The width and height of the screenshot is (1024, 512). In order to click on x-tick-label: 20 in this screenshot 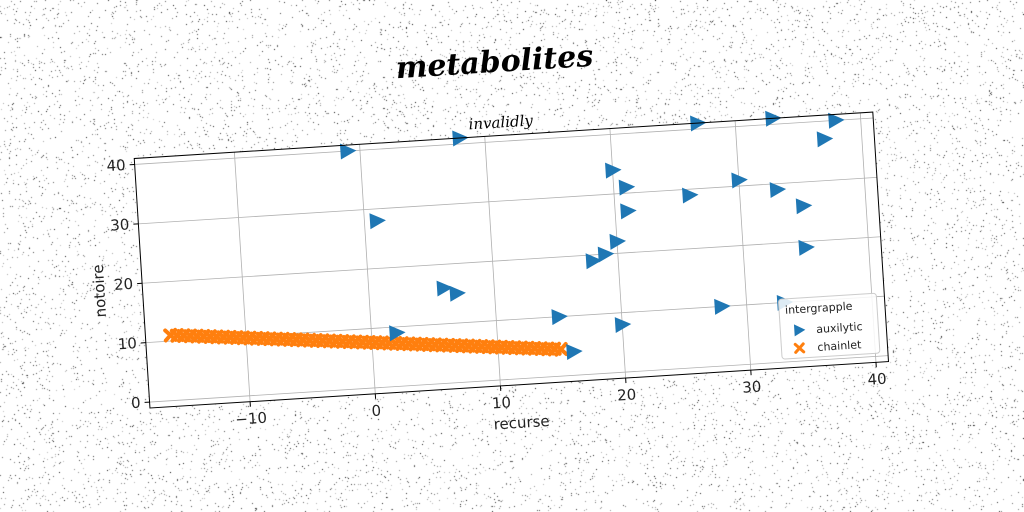, I will do `click(627, 394)`.